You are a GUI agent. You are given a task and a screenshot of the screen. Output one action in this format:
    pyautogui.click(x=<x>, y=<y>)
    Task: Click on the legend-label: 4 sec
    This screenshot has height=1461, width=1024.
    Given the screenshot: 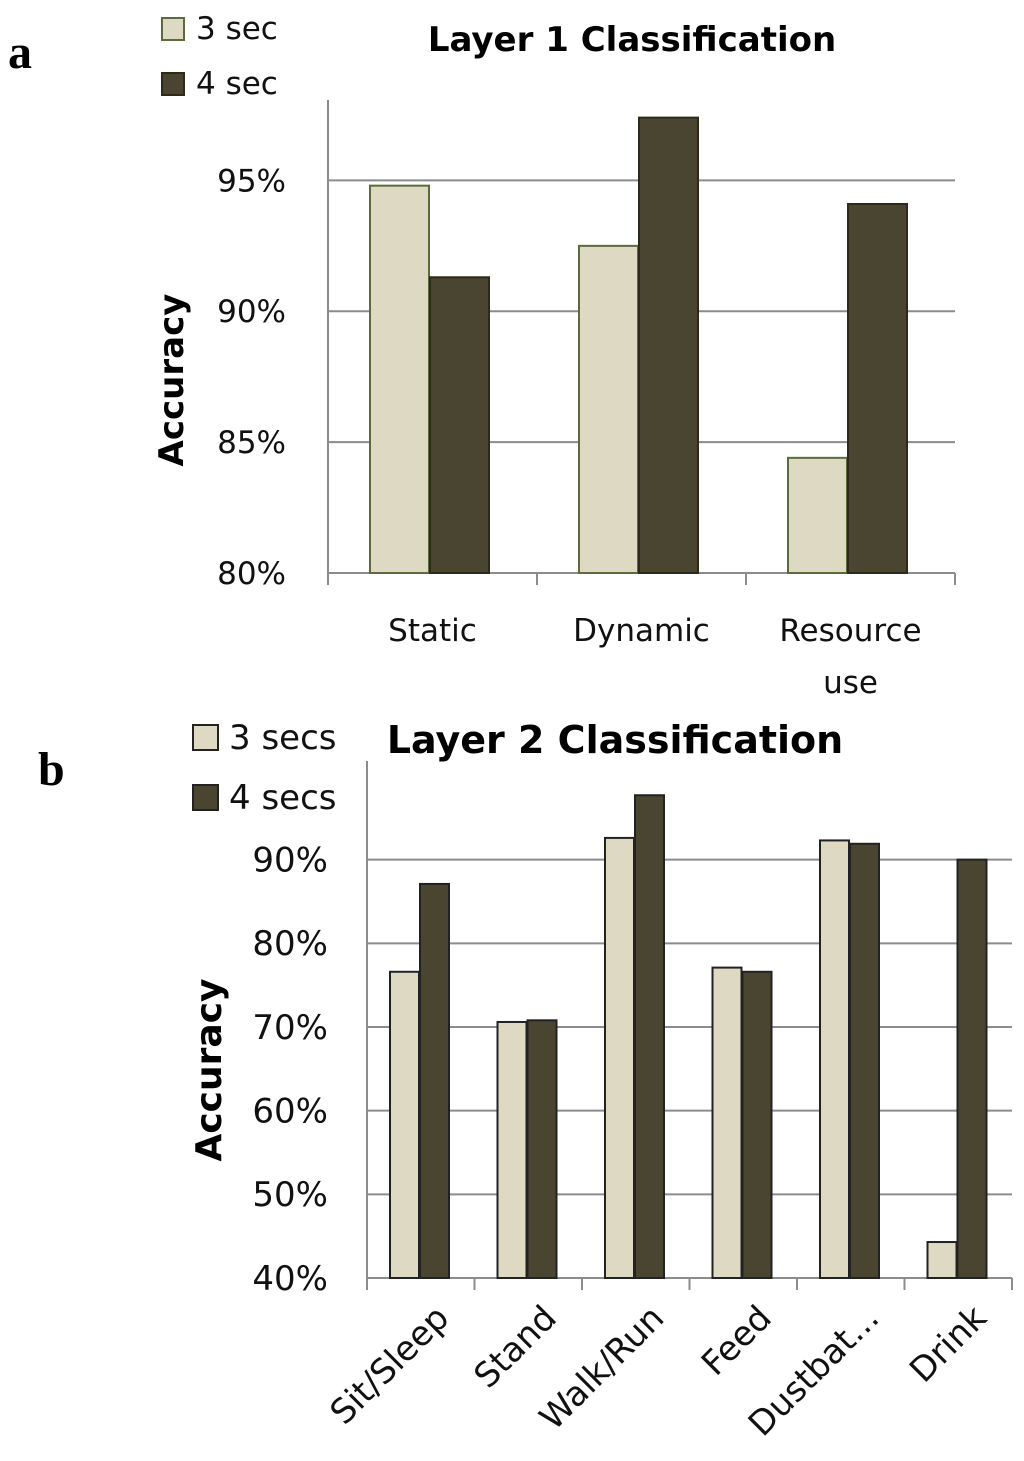 What is the action you would take?
    pyautogui.click(x=237, y=84)
    